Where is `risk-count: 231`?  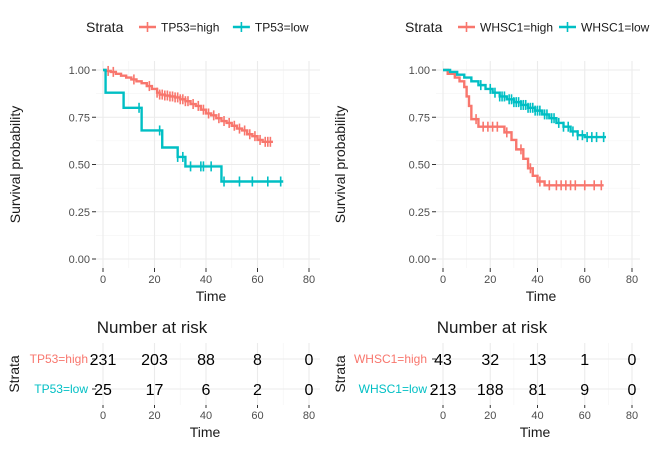 risk-count: 231 is located at coordinates (103, 360).